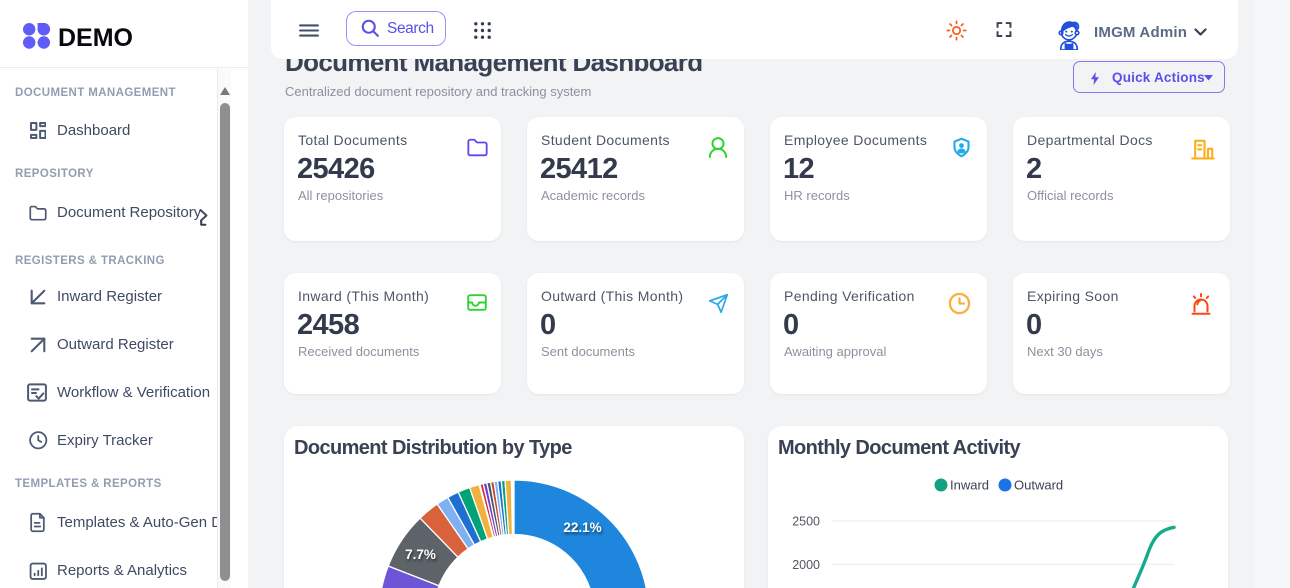  What do you see at coordinates (806, 565) in the screenshot?
I see `svg-text: 2000` at bounding box center [806, 565].